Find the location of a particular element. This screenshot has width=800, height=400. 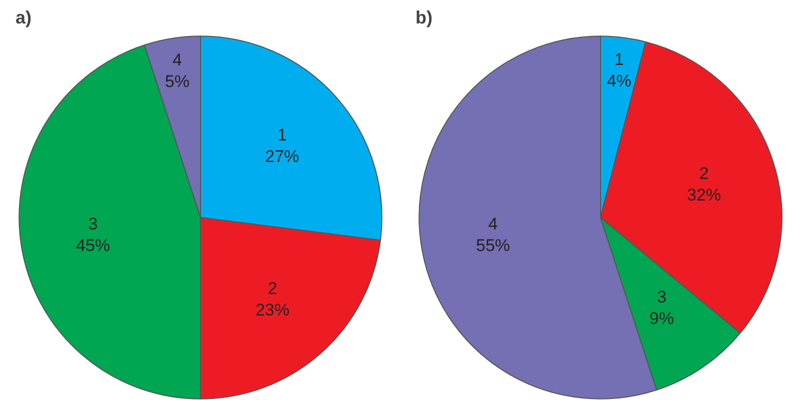

data-label: 23% is located at coordinates (272, 310).